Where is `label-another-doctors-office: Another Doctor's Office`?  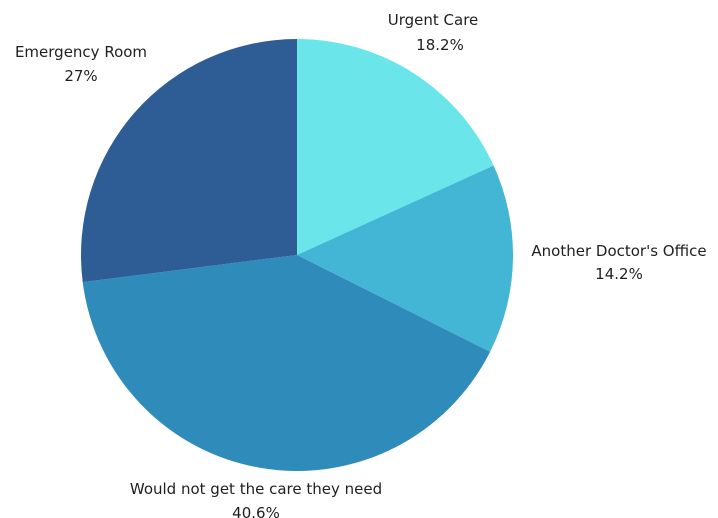
label-another-doctors-office: Another Doctor's Office is located at coordinates (618, 251).